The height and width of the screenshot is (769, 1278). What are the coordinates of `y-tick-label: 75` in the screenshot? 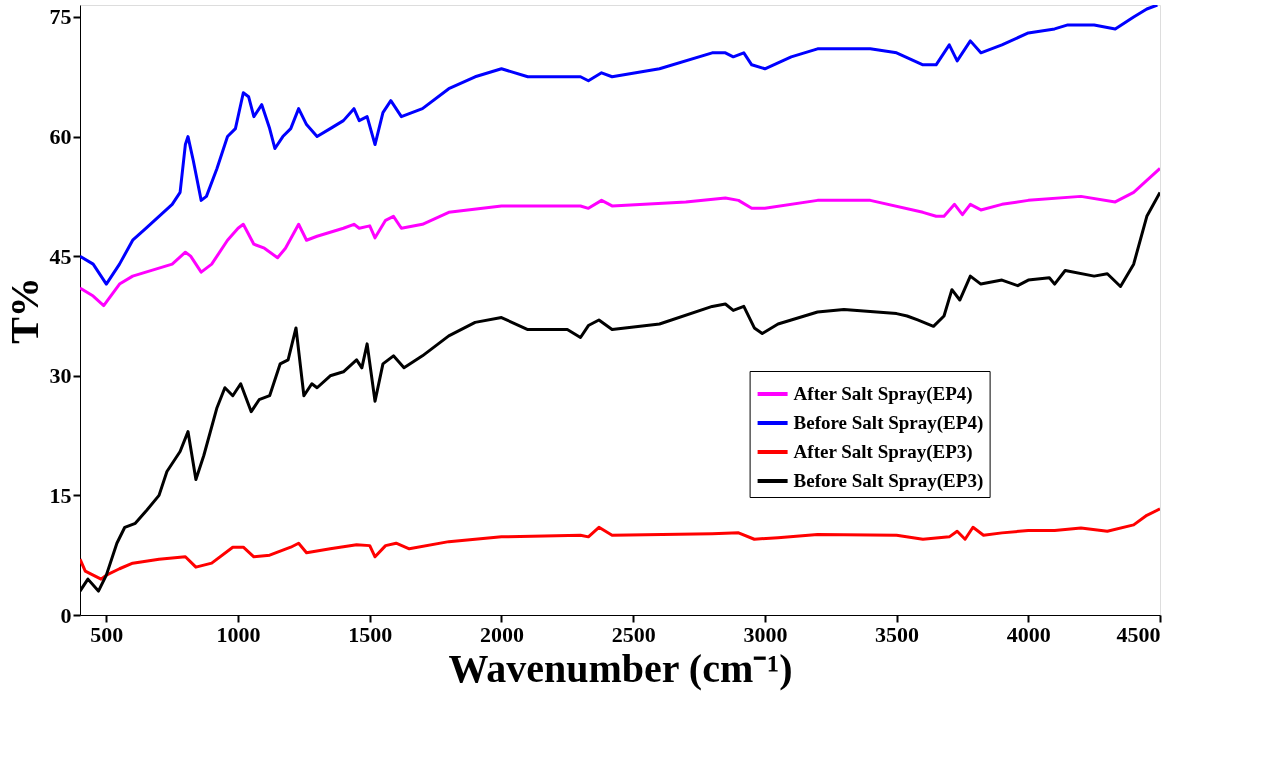 It's located at (60, 17).